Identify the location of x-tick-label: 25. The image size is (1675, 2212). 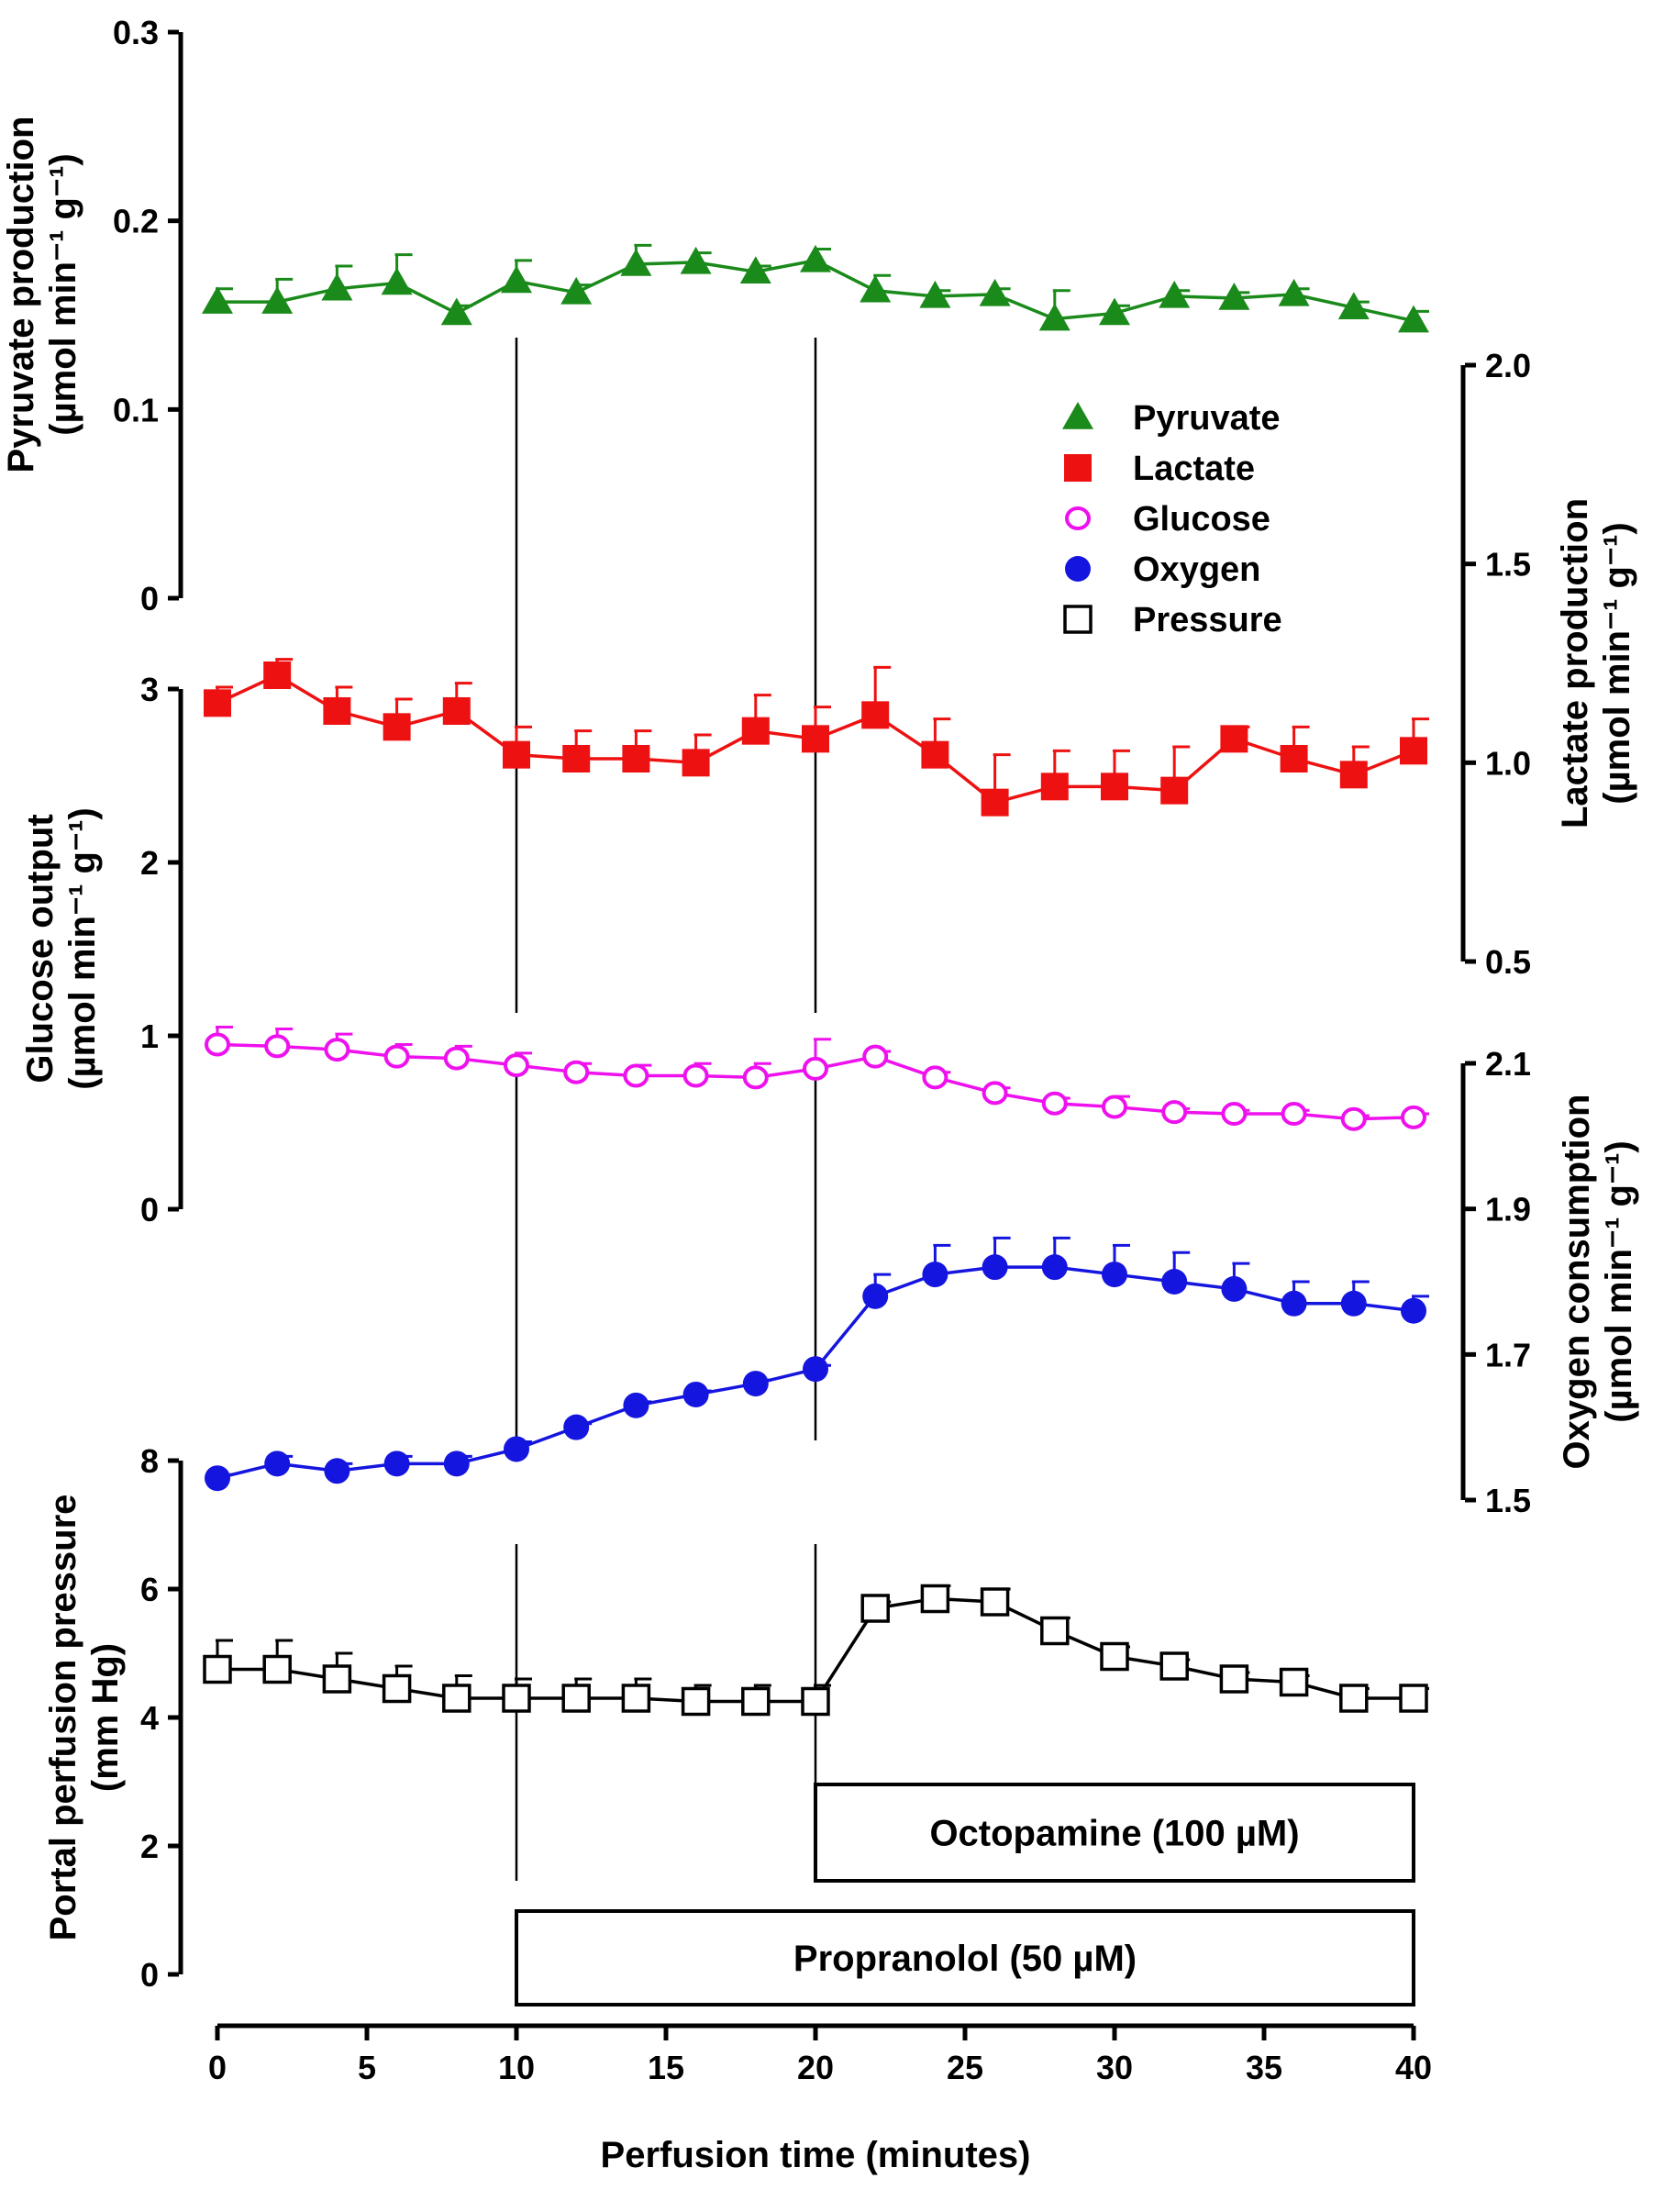
(965, 2067).